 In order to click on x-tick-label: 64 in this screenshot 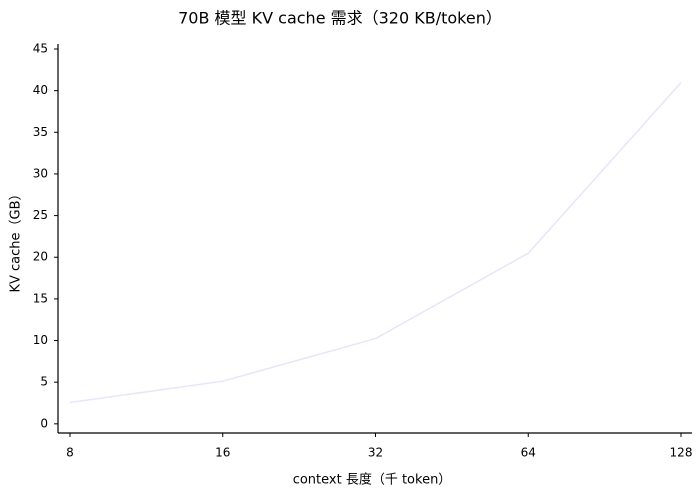, I will do `click(528, 453)`.